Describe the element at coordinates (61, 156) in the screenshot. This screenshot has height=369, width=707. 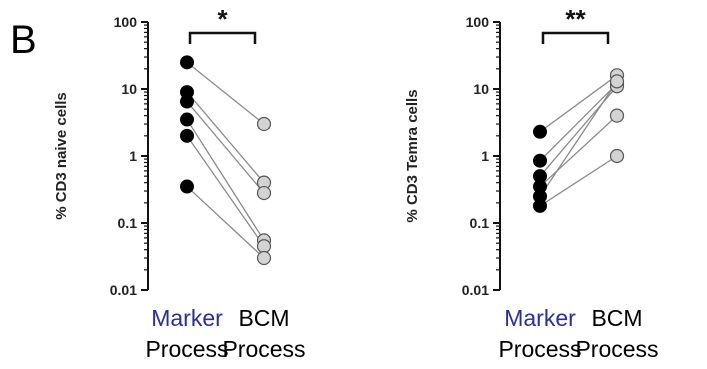
I see `y-axis-title: % CD3 naive cells` at that location.